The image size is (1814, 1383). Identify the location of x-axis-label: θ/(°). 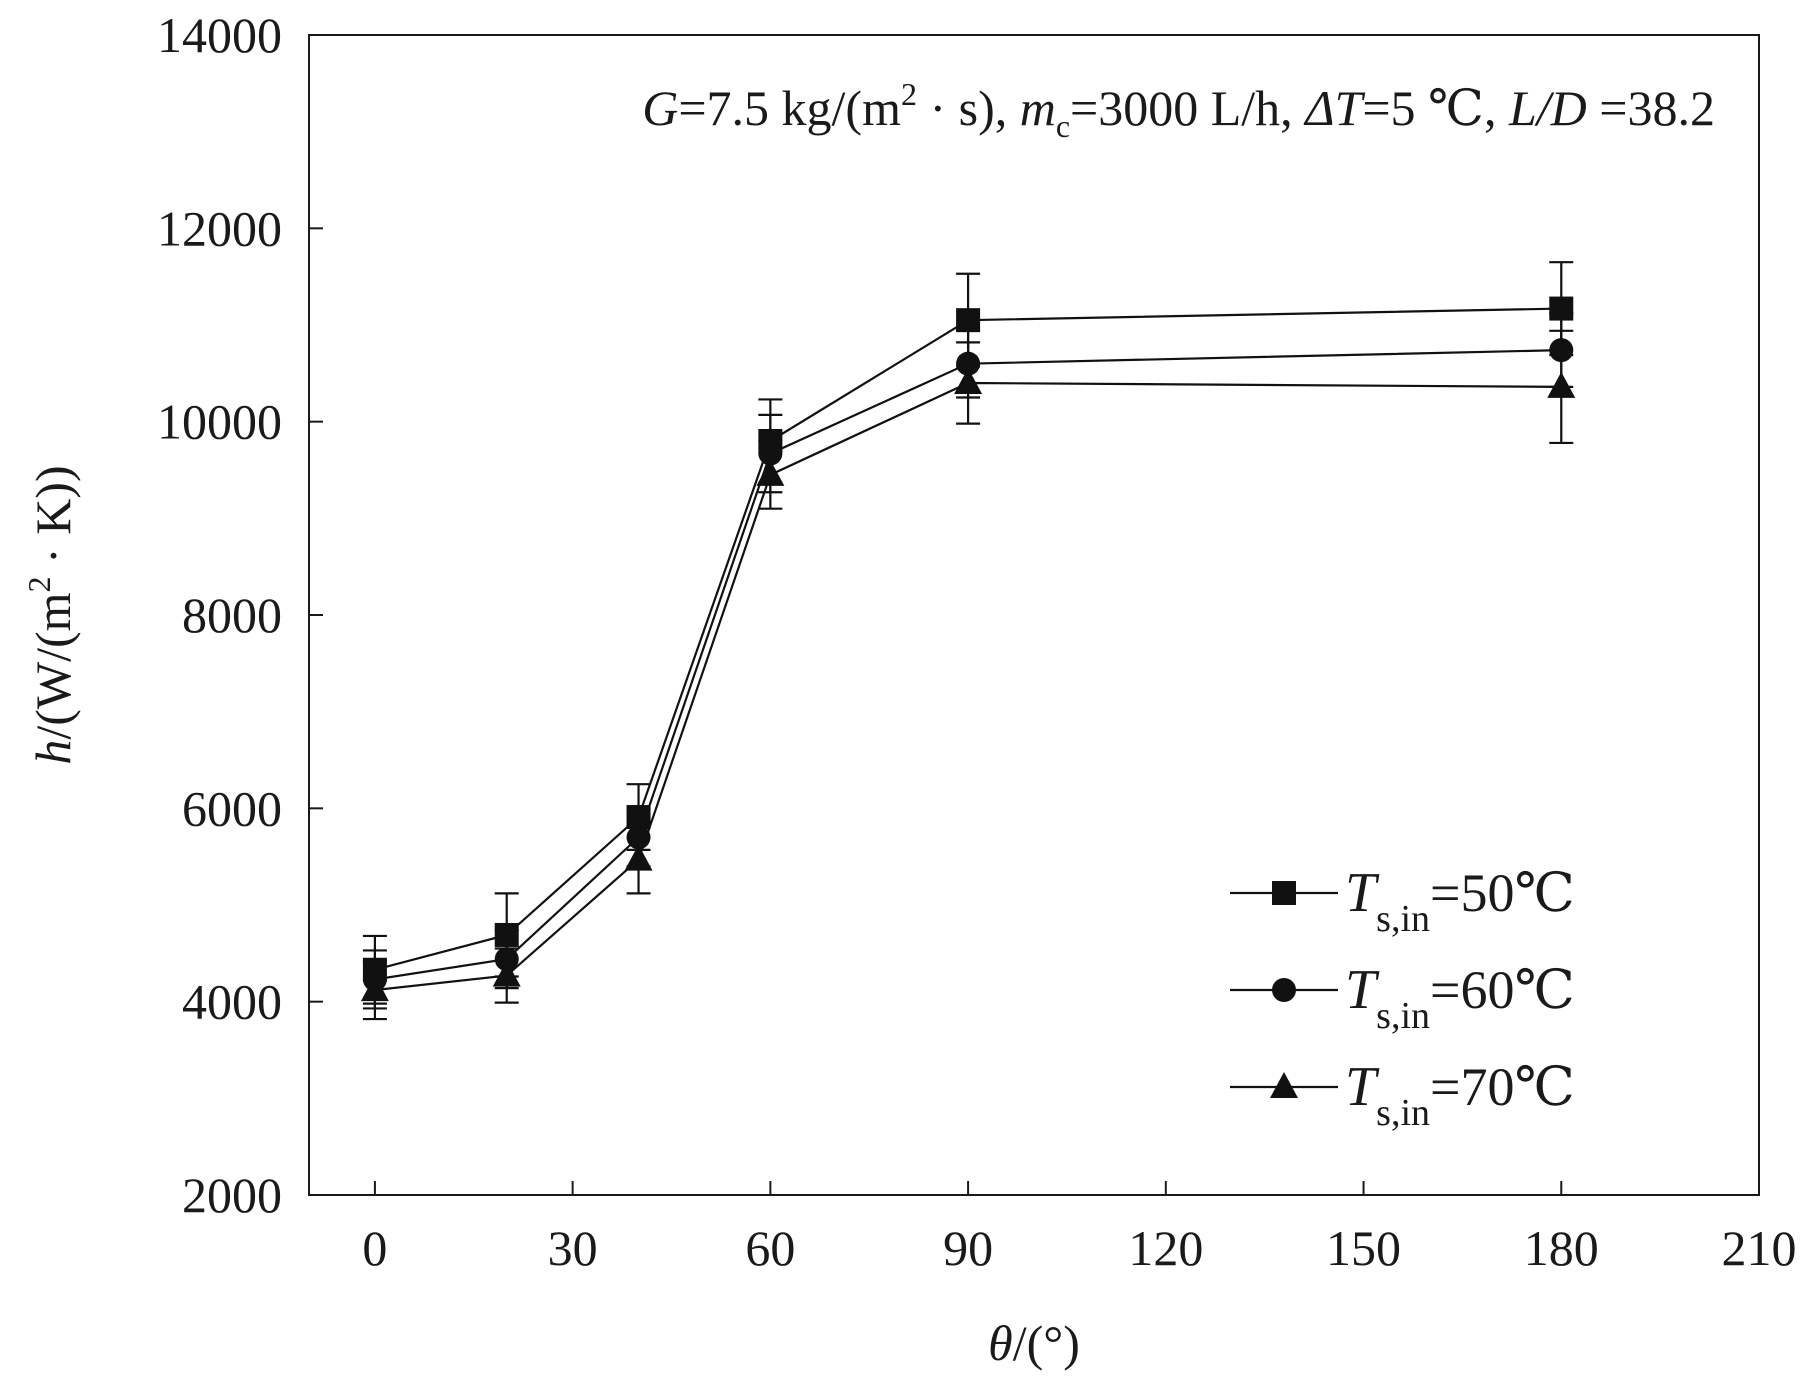
(1034, 1343).